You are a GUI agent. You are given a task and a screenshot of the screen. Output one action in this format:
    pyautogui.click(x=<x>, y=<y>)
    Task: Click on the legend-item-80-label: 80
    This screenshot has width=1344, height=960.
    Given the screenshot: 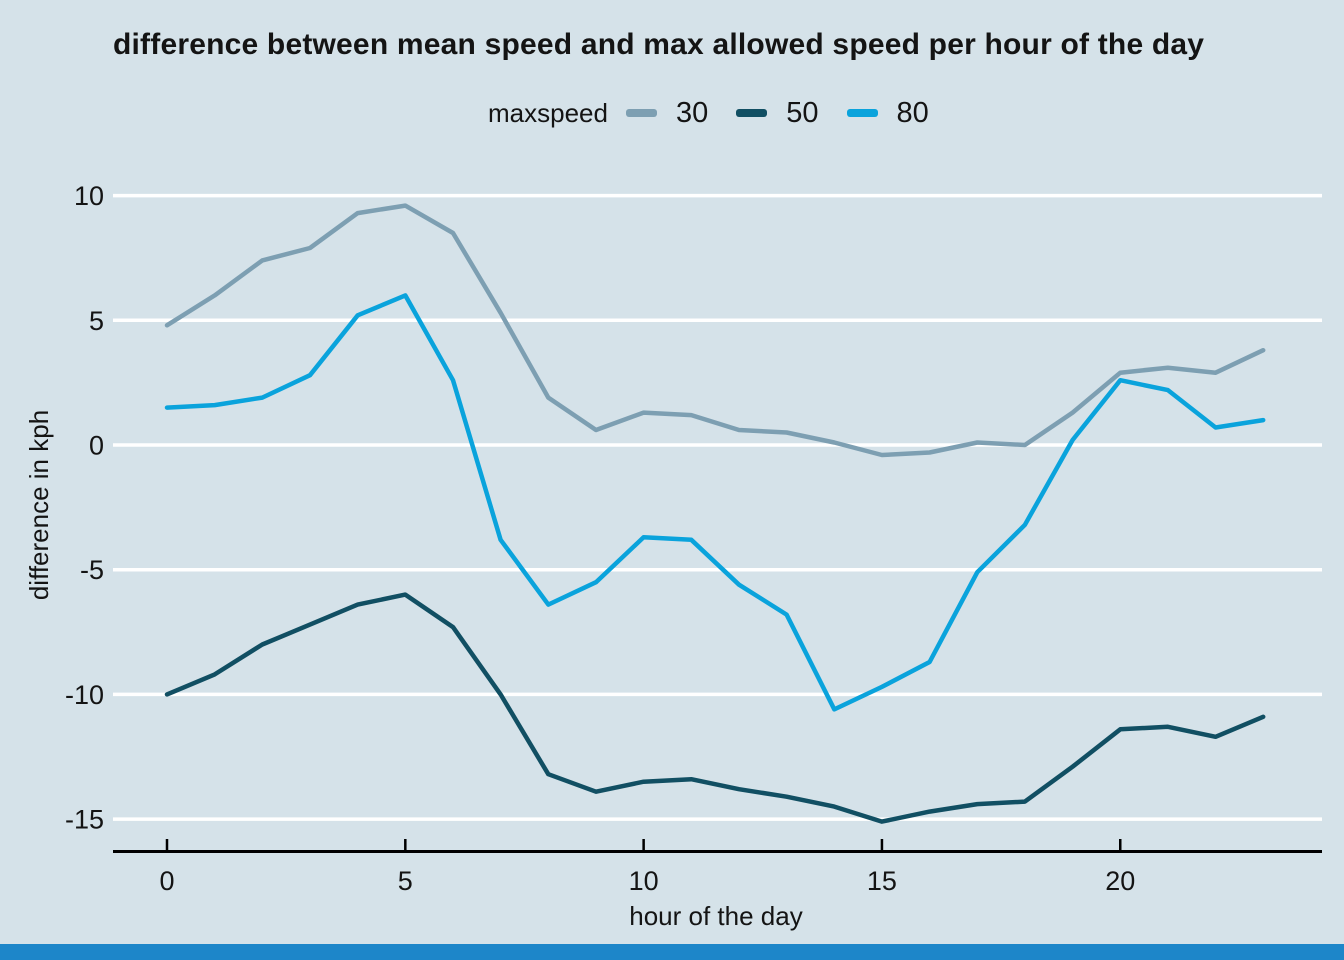 What is the action you would take?
    pyautogui.click(x=912, y=112)
    